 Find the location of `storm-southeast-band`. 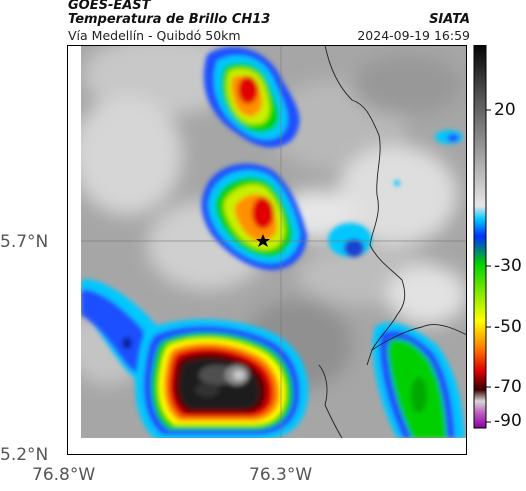

storm-southeast-band is located at coordinates (418, 380).